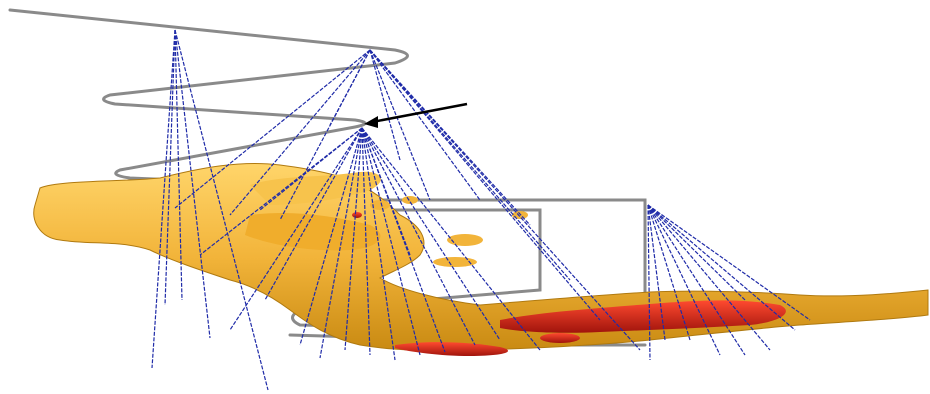  Describe the element at coordinates (729, 282) in the screenshot. I see `drill-fan-right` at that location.